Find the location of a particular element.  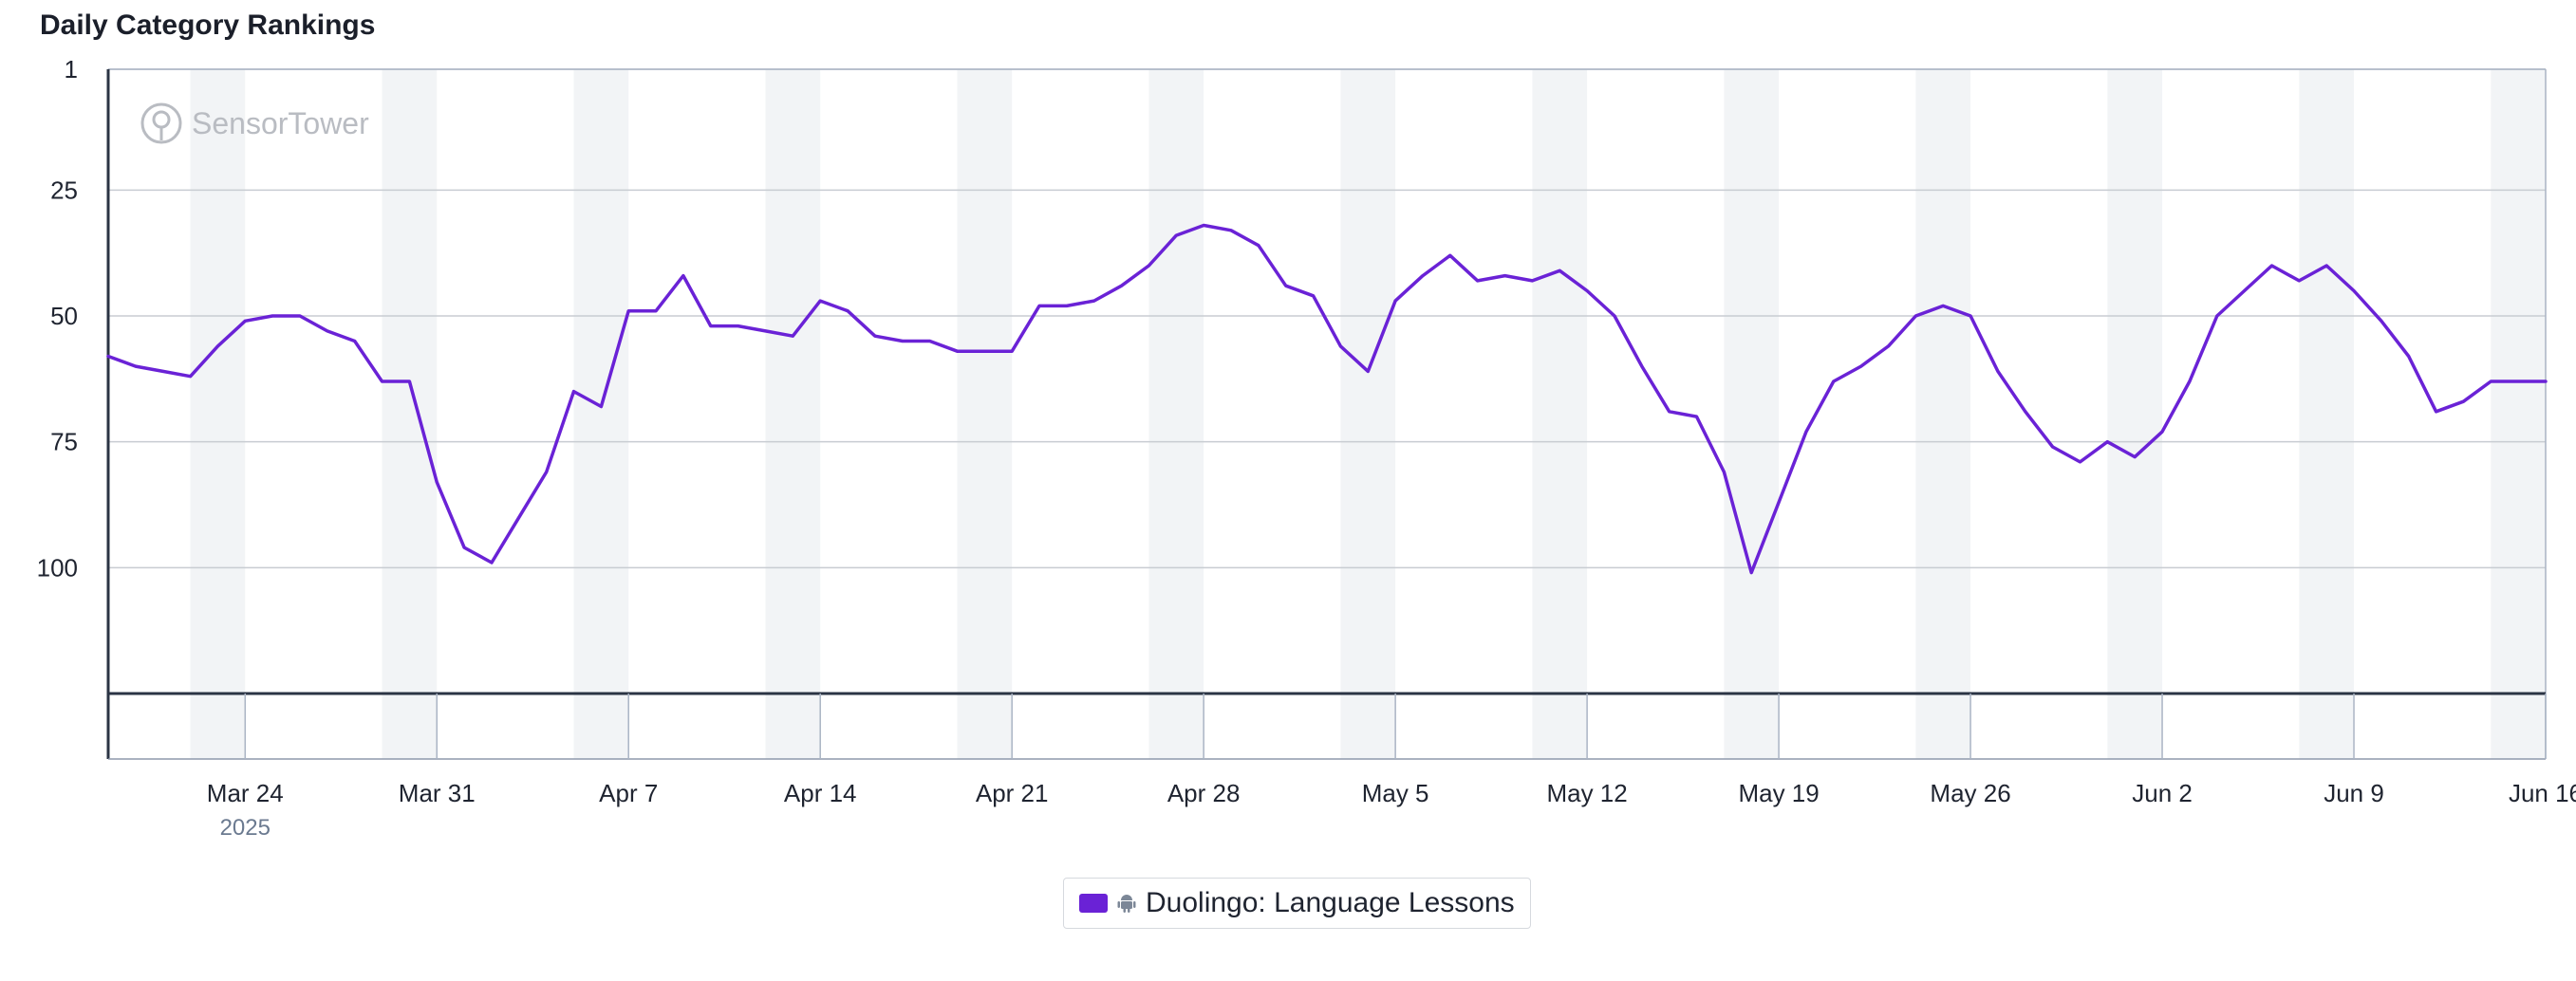

legend-color-swatch is located at coordinates (1093, 904).